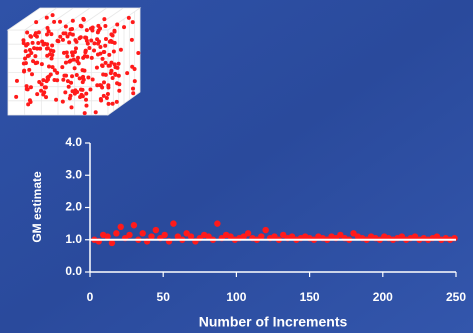 The image size is (473, 333). What do you see at coordinates (273, 322) in the screenshot?
I see `x-axis-label: Number of Increments` at bounding box center [273, 322].